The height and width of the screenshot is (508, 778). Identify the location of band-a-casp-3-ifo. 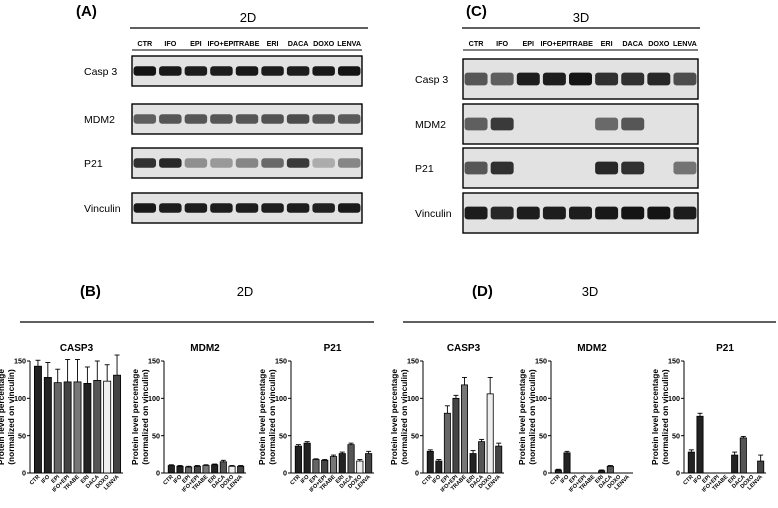
(170, 71).